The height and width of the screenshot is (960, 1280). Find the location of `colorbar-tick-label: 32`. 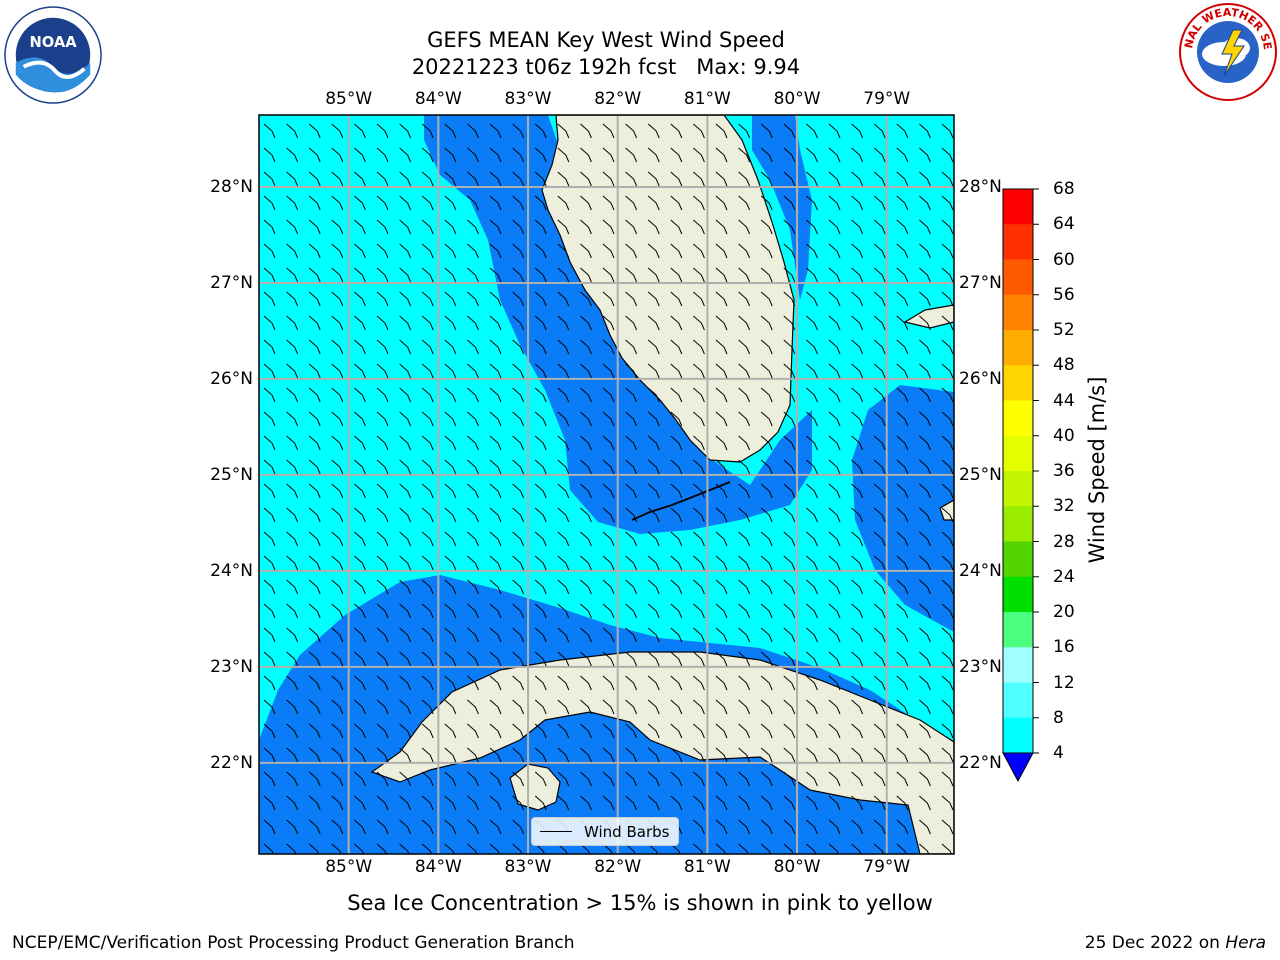

colorbar-tick-label: 32 is located at coordinates (1064, 506).